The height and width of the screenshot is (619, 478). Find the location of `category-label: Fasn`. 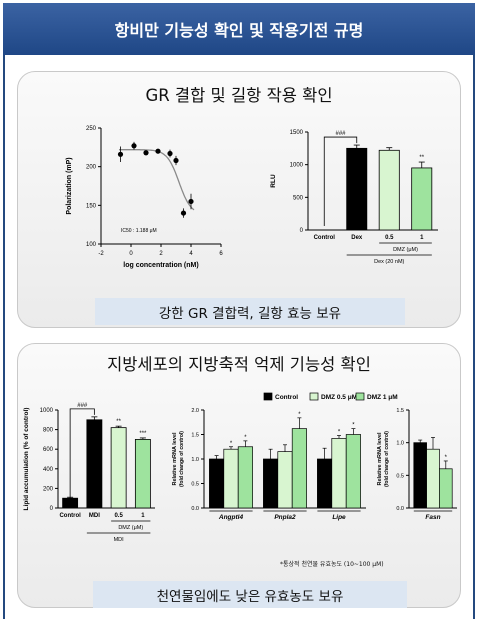

category-label: Fasn is located at coordinates (432, 517).